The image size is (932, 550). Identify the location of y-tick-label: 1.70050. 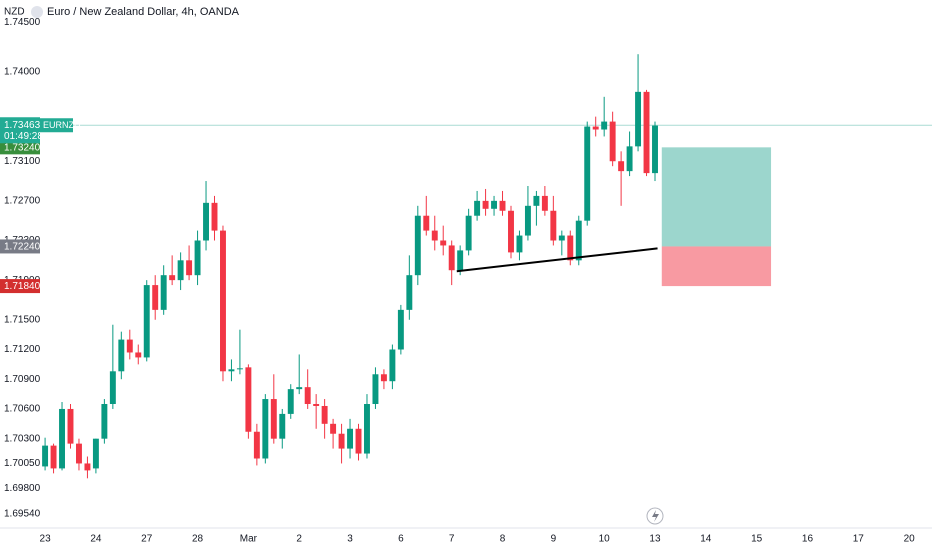
(22, 463).